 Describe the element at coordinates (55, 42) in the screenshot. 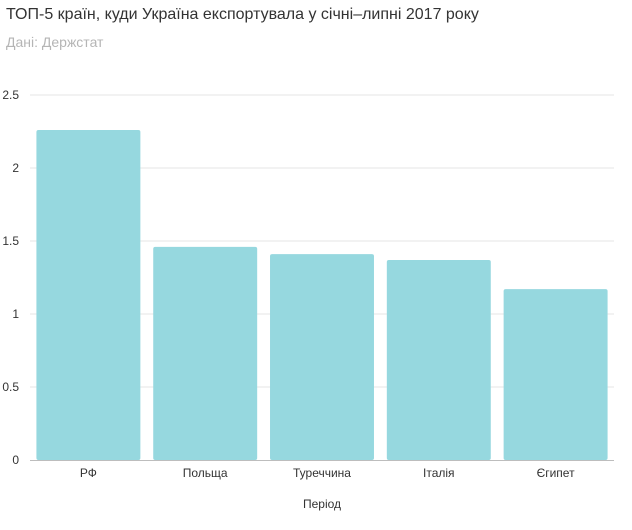

I see `chart-subtitle: Дані: Держстат` at that location.